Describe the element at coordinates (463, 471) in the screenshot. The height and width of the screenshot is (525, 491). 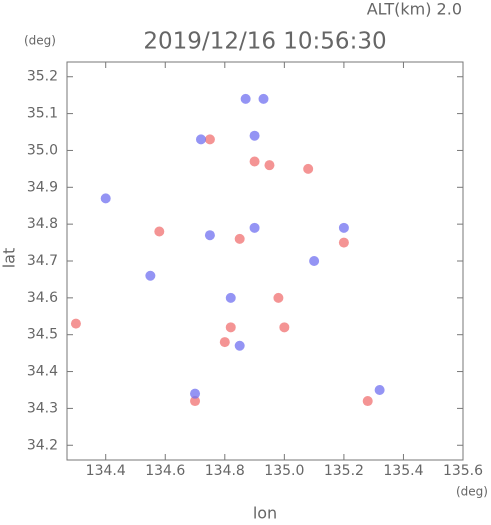
I see `x-tick-label: 135.6` at that location.